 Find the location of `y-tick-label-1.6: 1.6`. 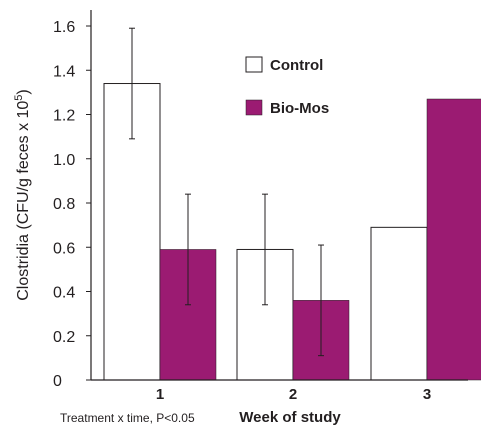

y-tick-label-1.6: 1.6 is located at coordinates (64, 27).